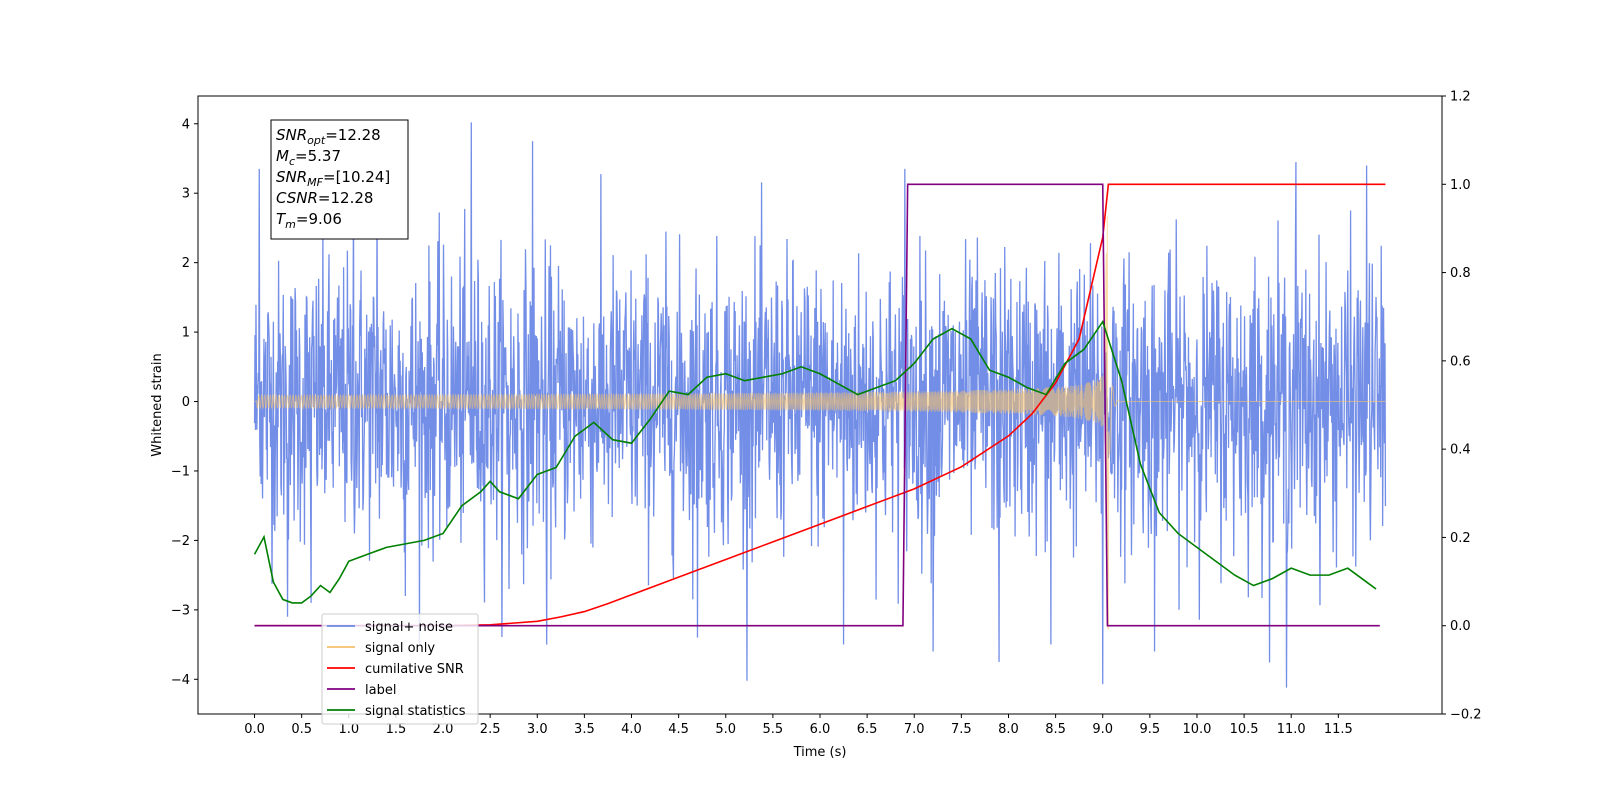 The image size is (1600, 800). I want to click on x-tick-label: 7.0, so click(914, 729).